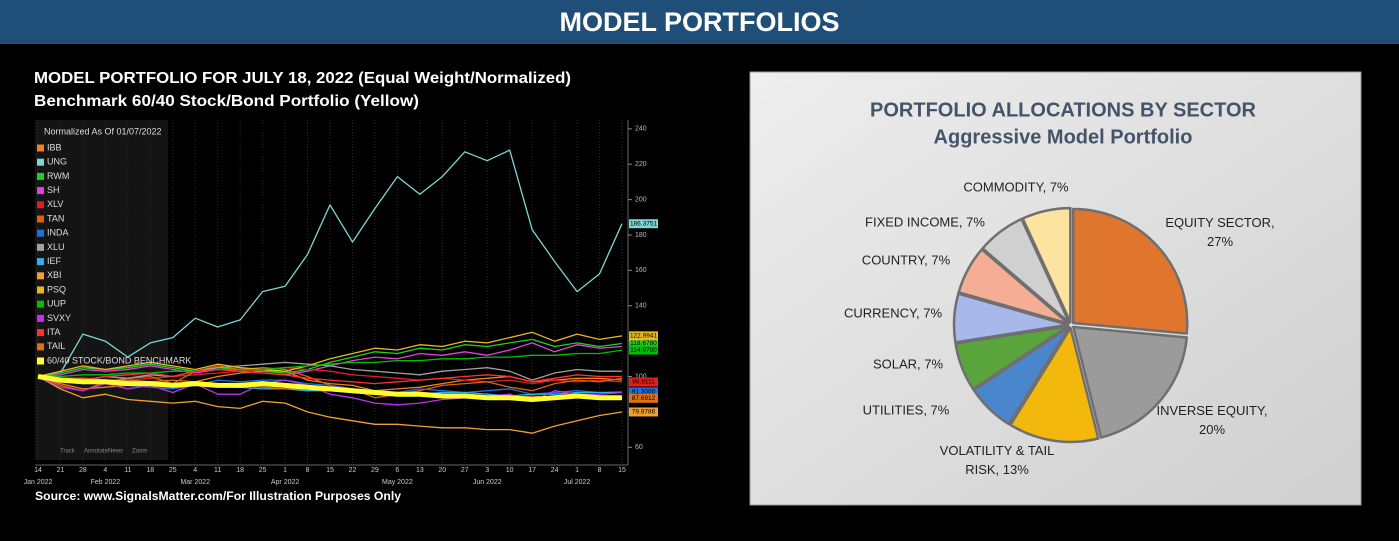 The width and height of the screenshot is (1399, 541). What do you see at coordinates (906, 410) in the screenshot?
I see `slice-label: UTILITIES, 7%` at bounding box center [906, 410].